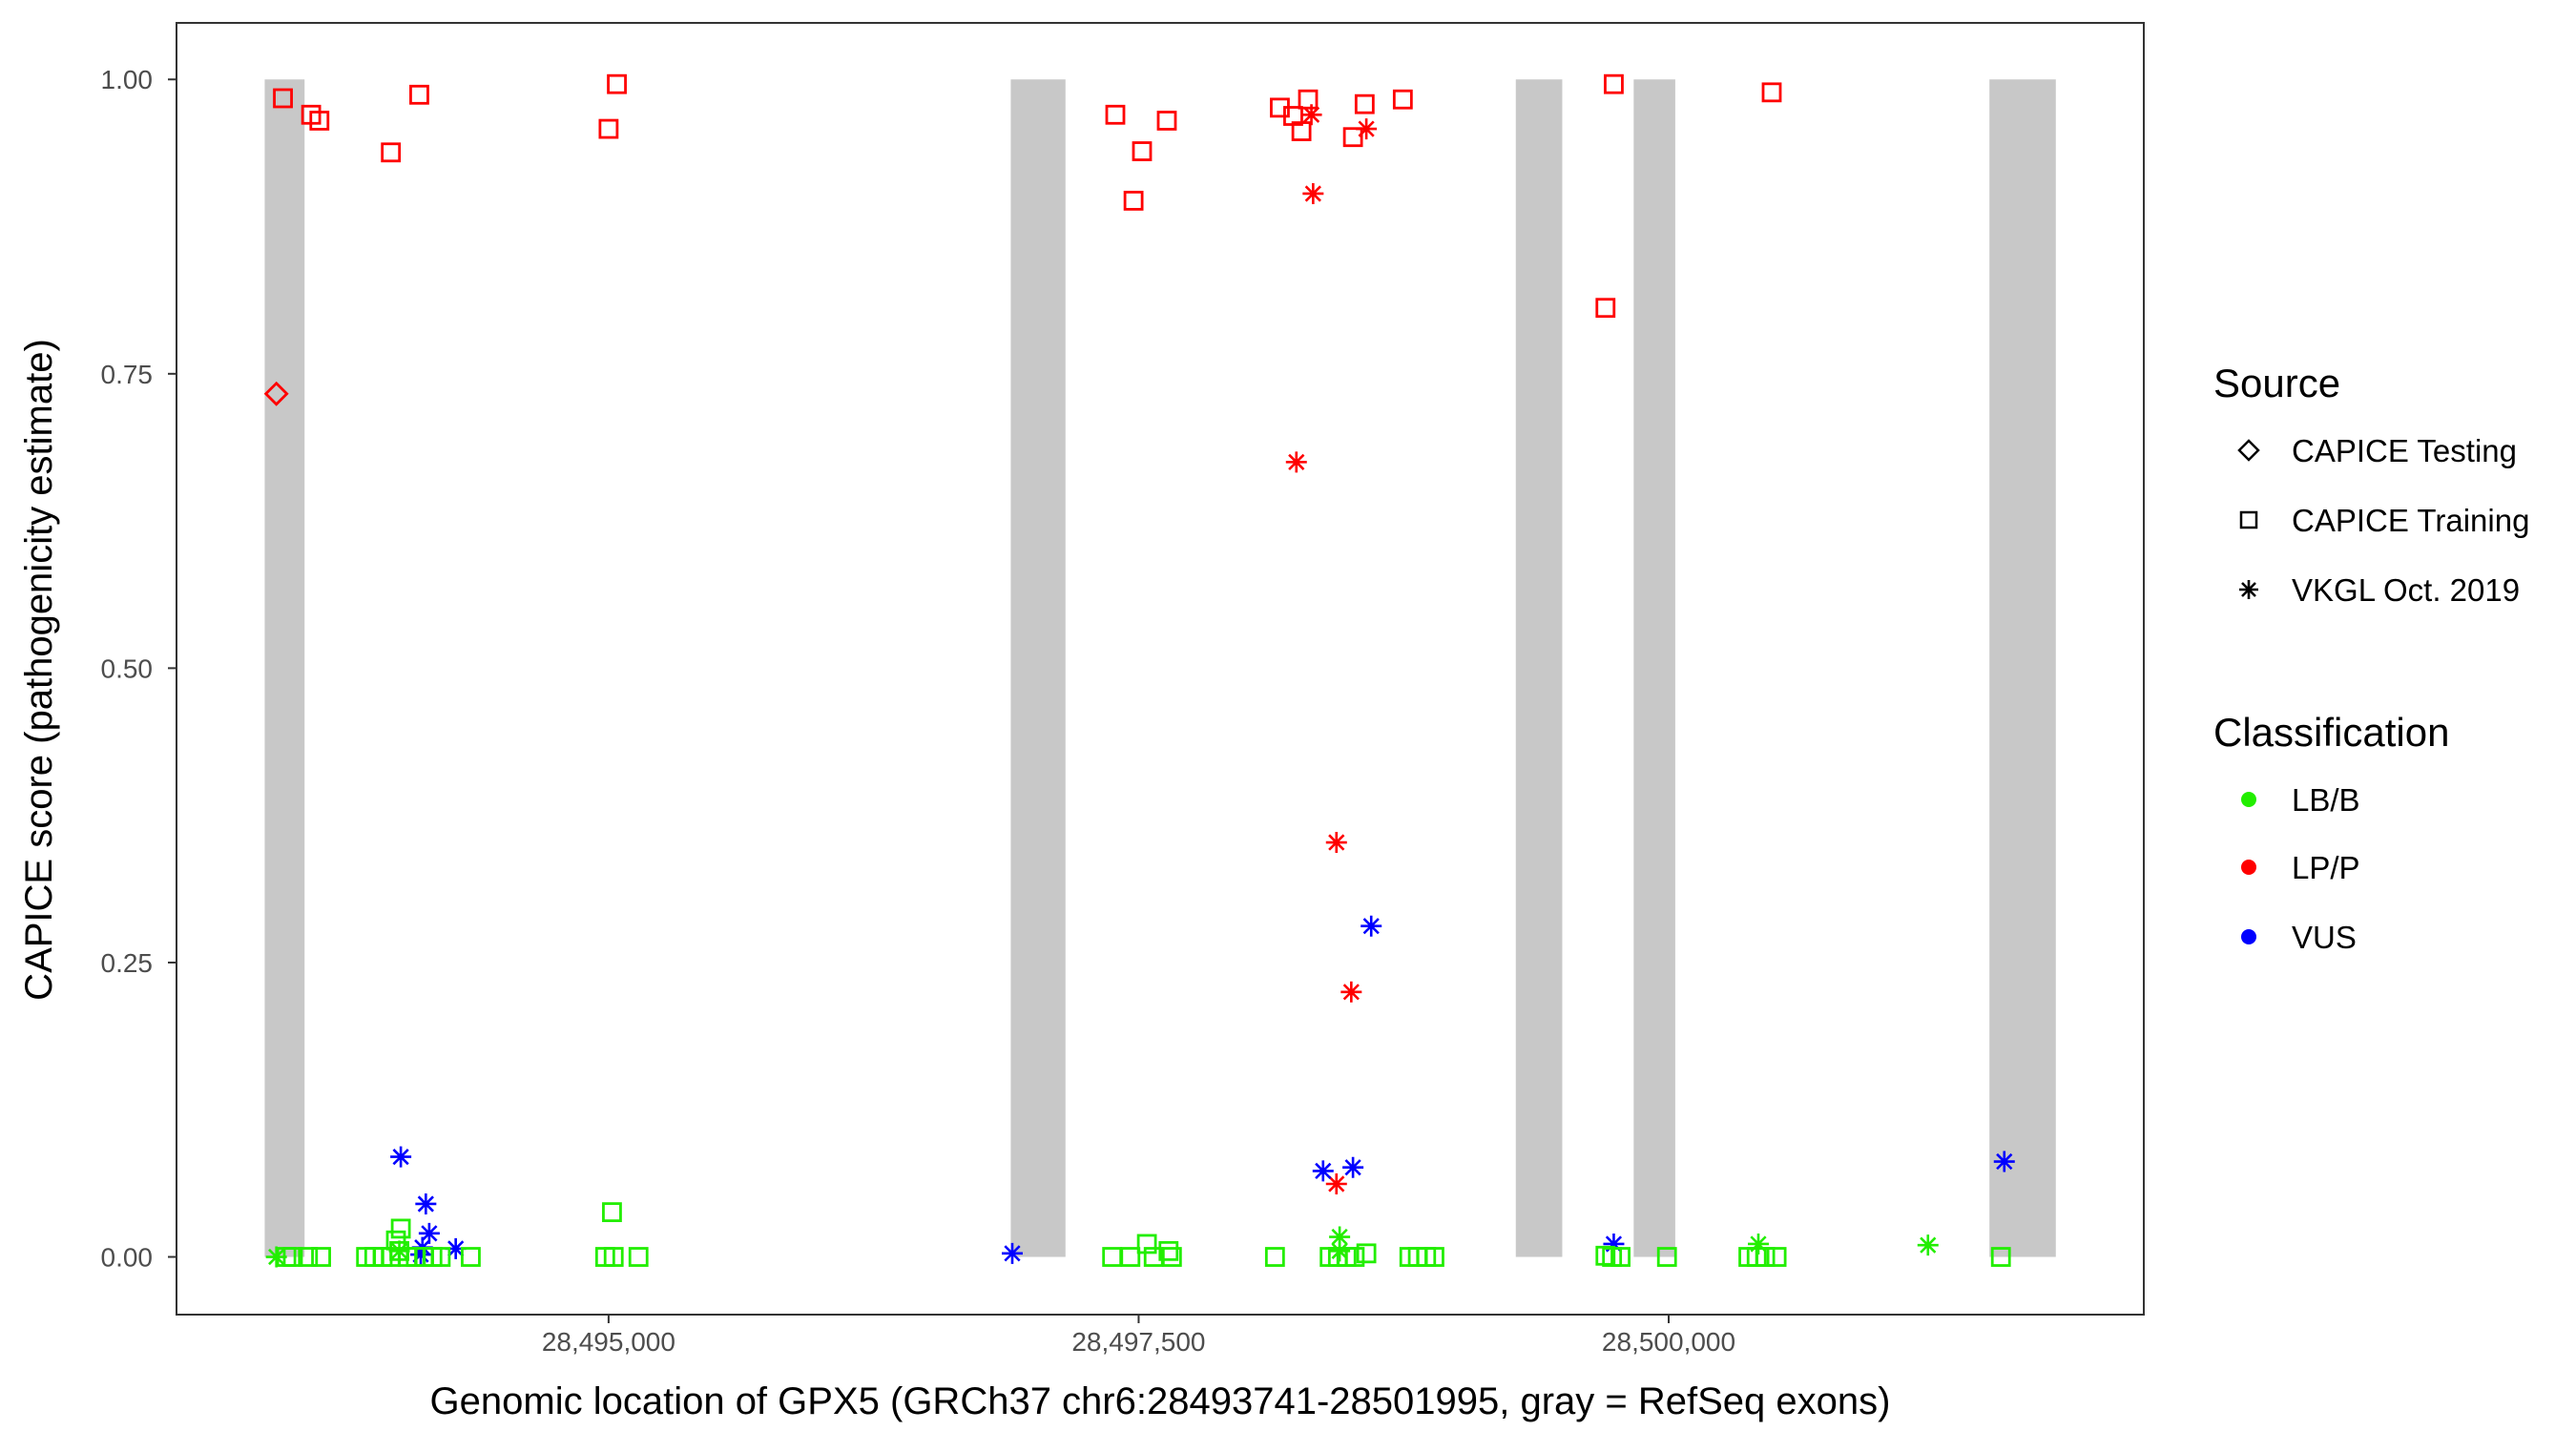 The image size is (2576, 1431). What do you see at coordinates (2331, 732) in the screenshot?
I see `legend-title-classification: Classification` at bounding box center [2331, 732].